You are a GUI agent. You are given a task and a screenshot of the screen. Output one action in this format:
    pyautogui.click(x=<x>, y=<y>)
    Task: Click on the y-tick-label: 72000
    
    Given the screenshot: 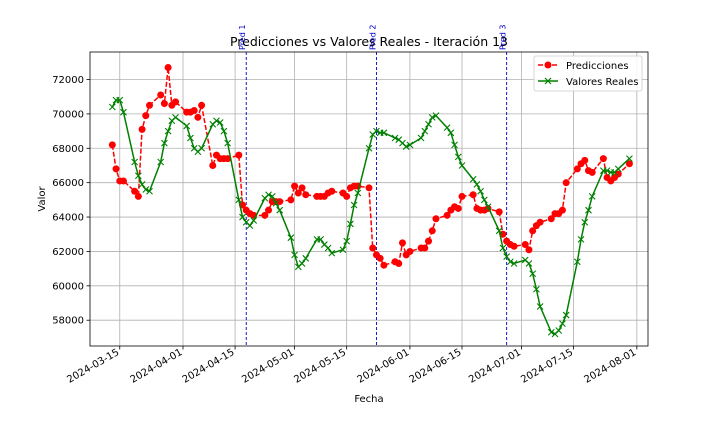 What is the action you would take?
    pyautogui.click(x=68, y=80)
    